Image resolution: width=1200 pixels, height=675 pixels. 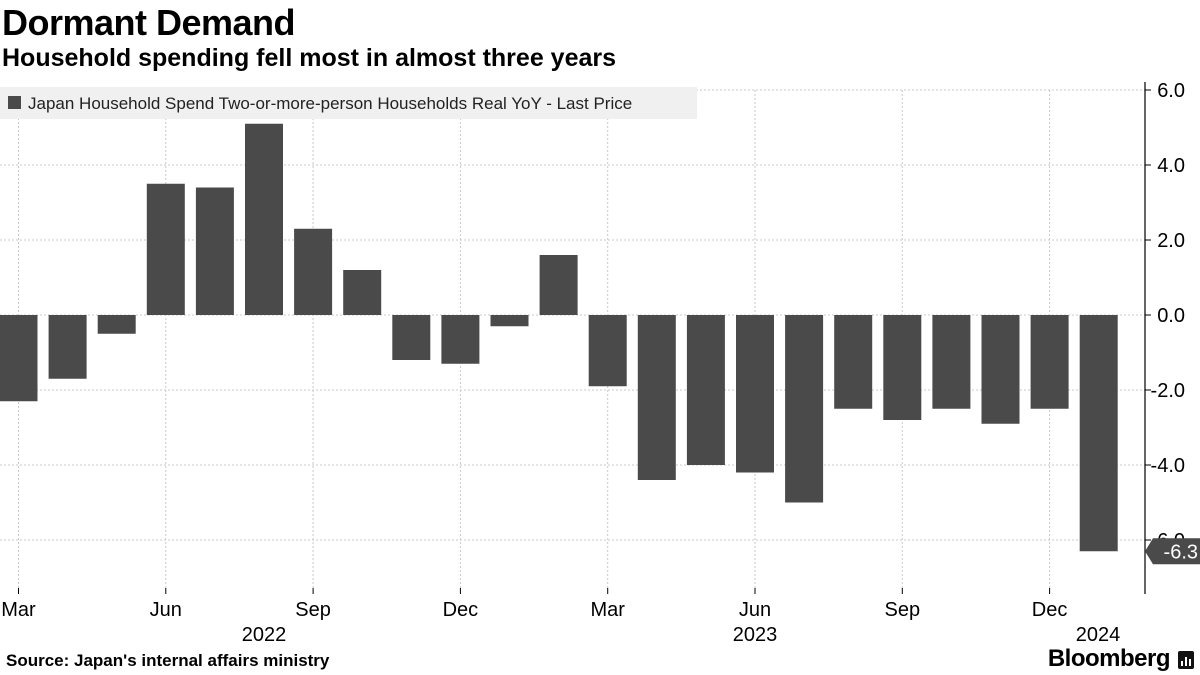 What do you see at coordinates (755, 635) in the screenshot?
I see `x-year-label: 2023` at bounding box center [755, 635].